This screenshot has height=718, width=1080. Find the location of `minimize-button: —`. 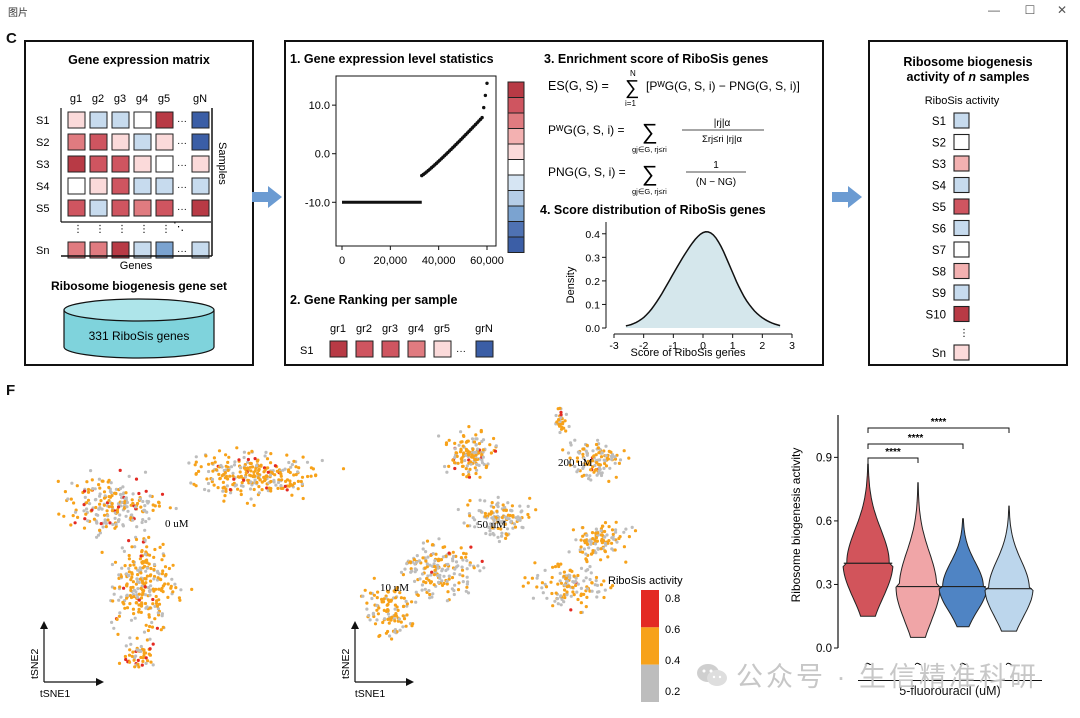

minimize-button: — is located at coordinates (994, 10).